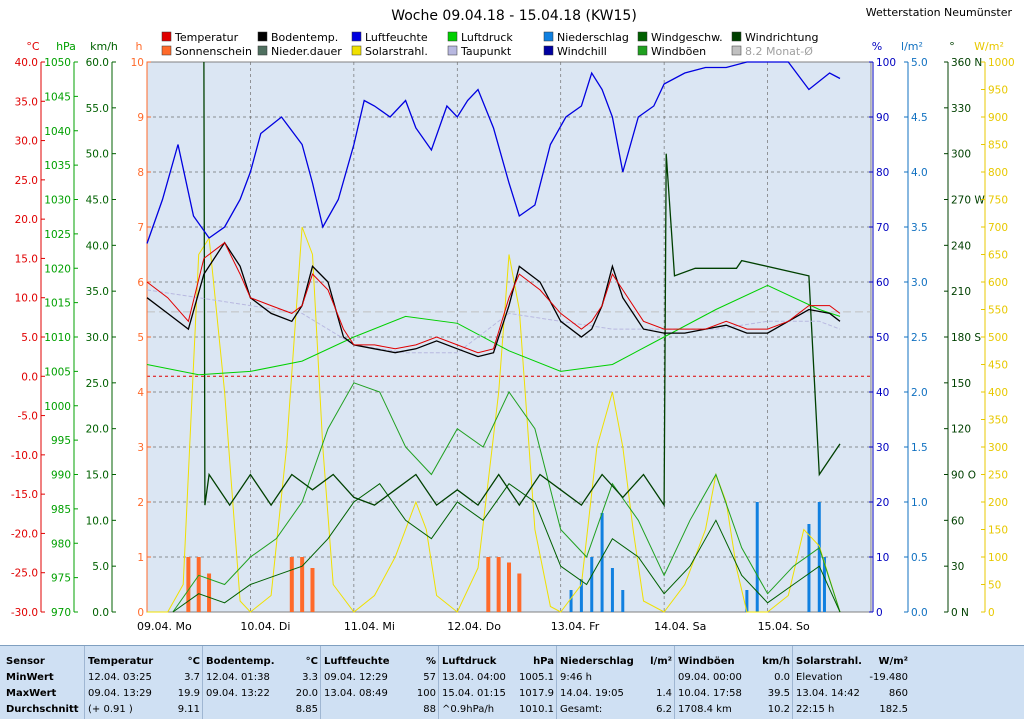 The width and height of the screenshot is (1024, 719). I want to click on pressure-axis-tick-label: 980, so click(61, 544).